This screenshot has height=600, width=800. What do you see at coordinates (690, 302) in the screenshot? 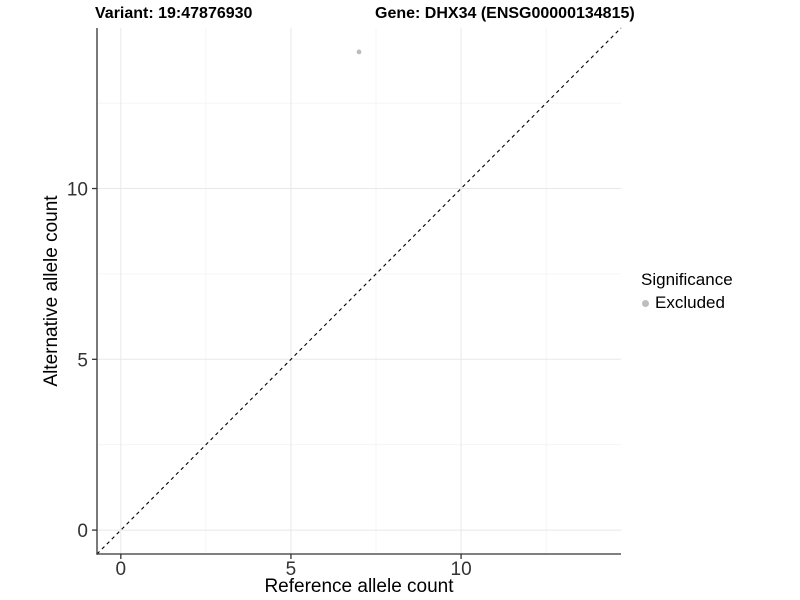
I see `legend-item-label: Excluded` at bounding box center [690, 302].